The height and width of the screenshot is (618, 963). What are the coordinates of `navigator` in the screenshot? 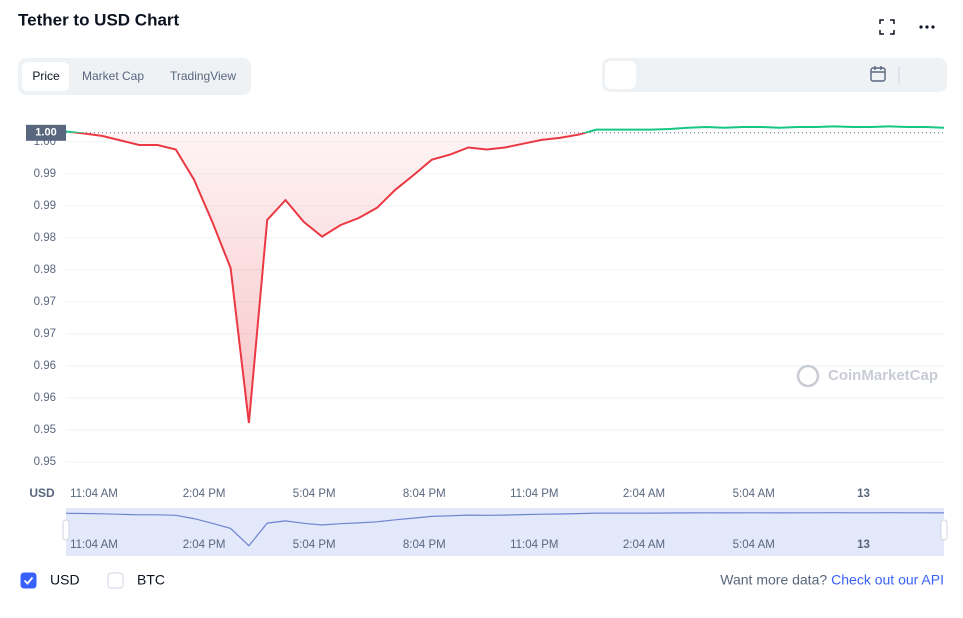 It's located at (505, 532).